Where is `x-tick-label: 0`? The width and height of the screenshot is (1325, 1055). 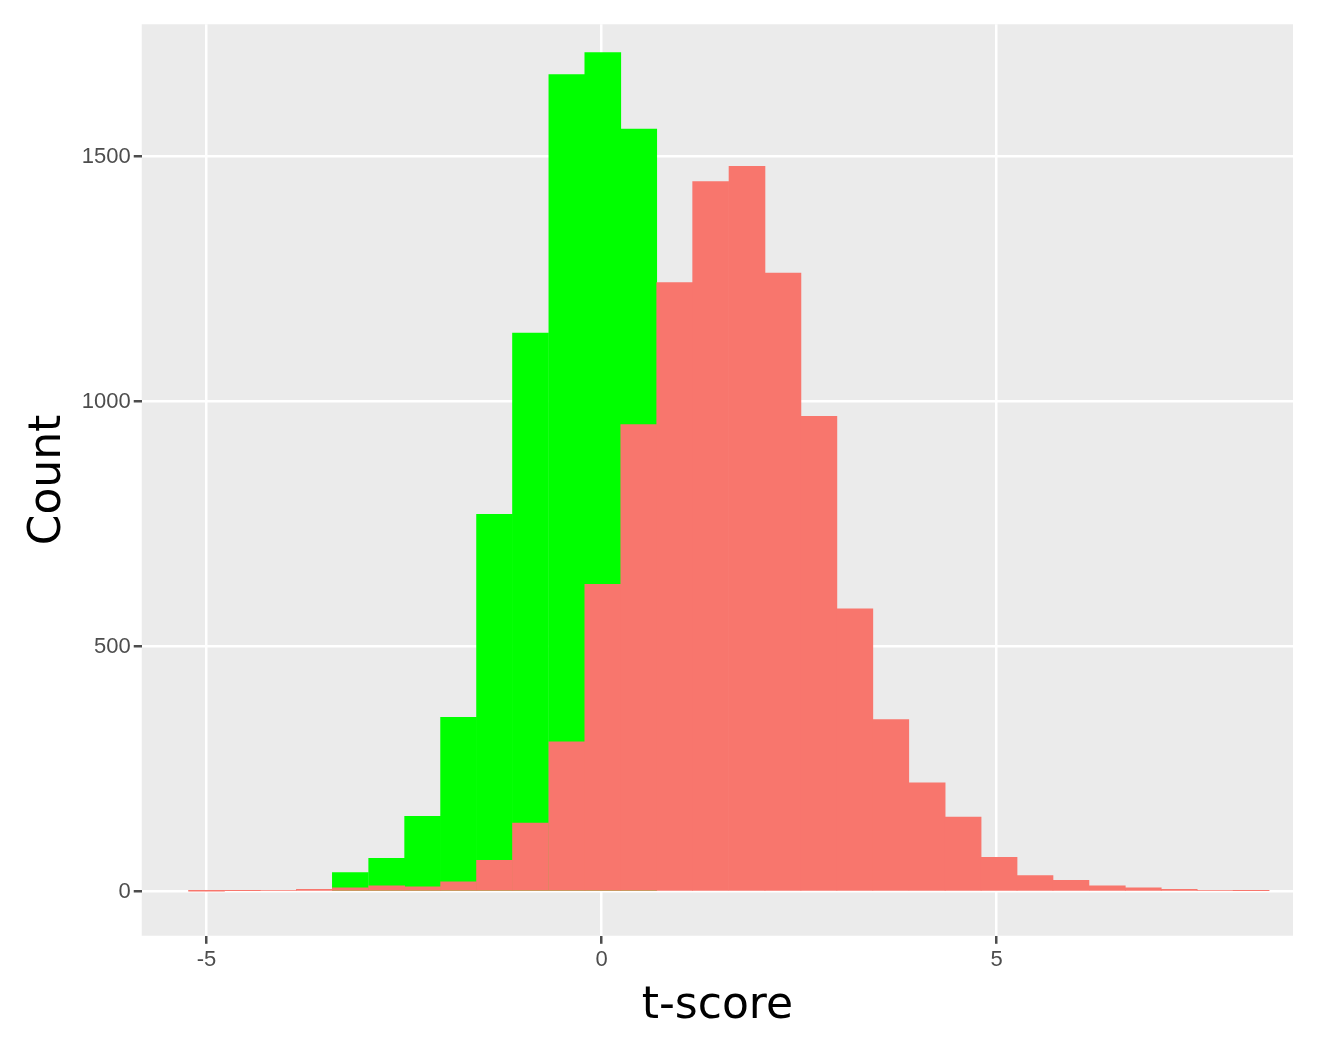
x-tick-label: 0 is located at coordinates (601, 959).